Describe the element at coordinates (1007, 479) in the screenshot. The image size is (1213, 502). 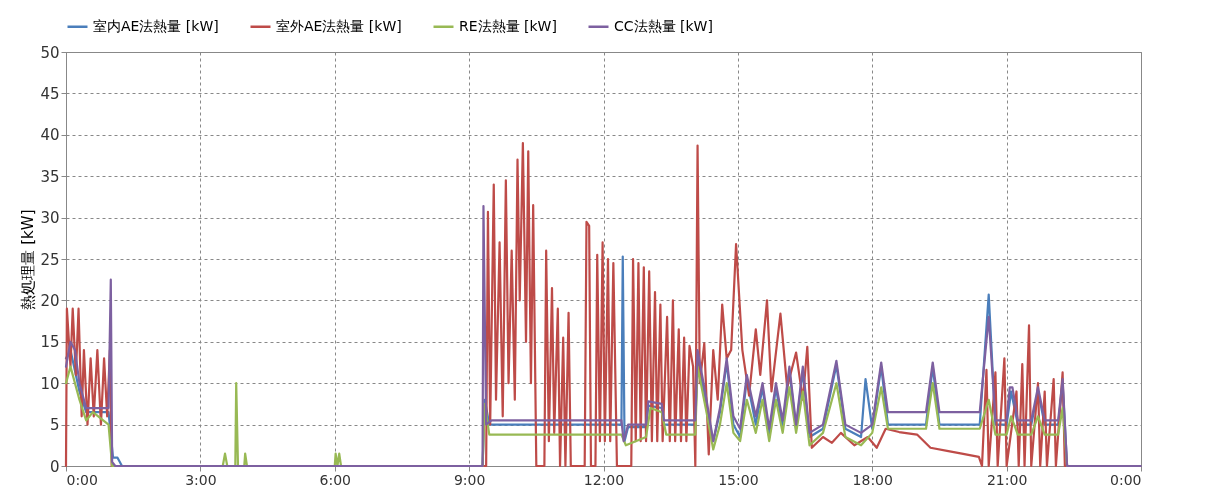
I see `x-tick-label: 21:00` at that location.